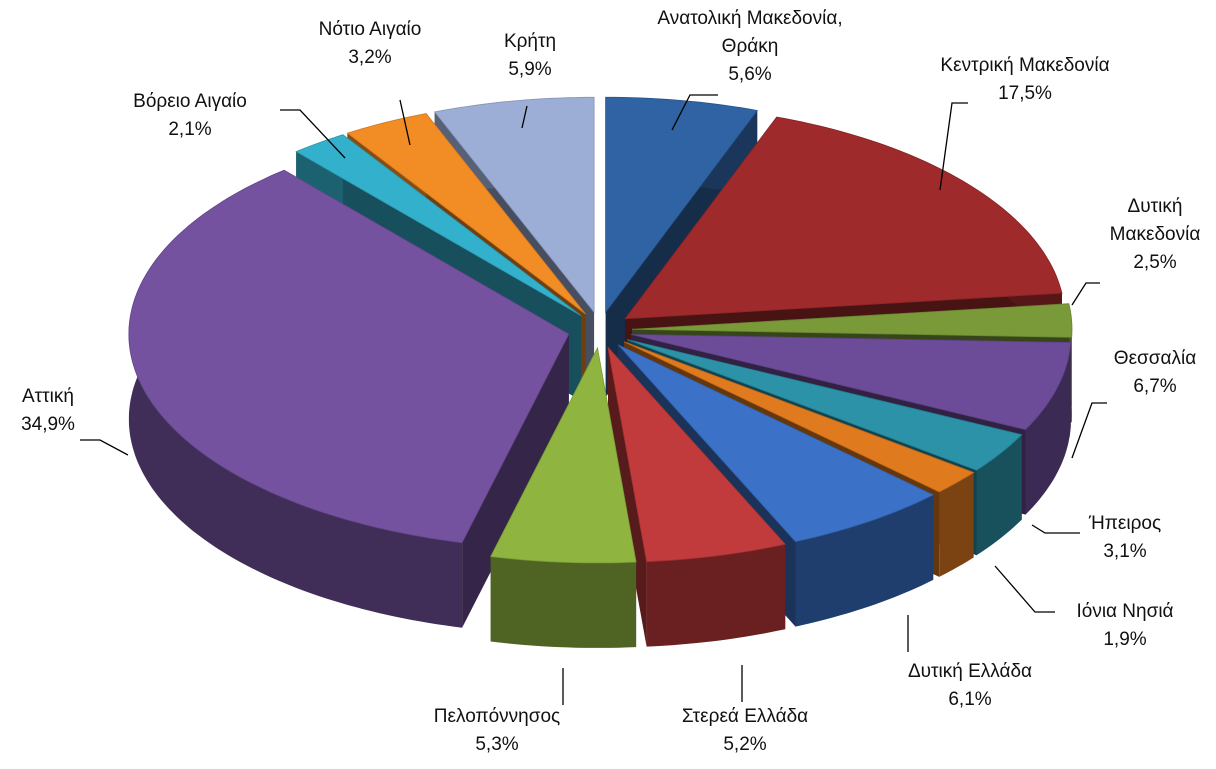 The image size is (1216, 769). Describe the element at coordinates (750, 74) in the screenshot. I see `value-label: 5,6%` at that location.